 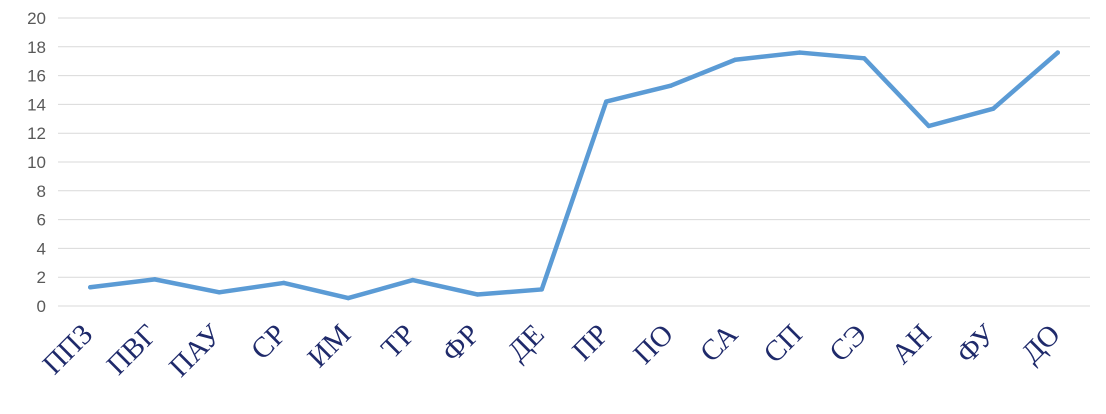 I want to click on y-tick-label: 0, so click(x=41, y=306).